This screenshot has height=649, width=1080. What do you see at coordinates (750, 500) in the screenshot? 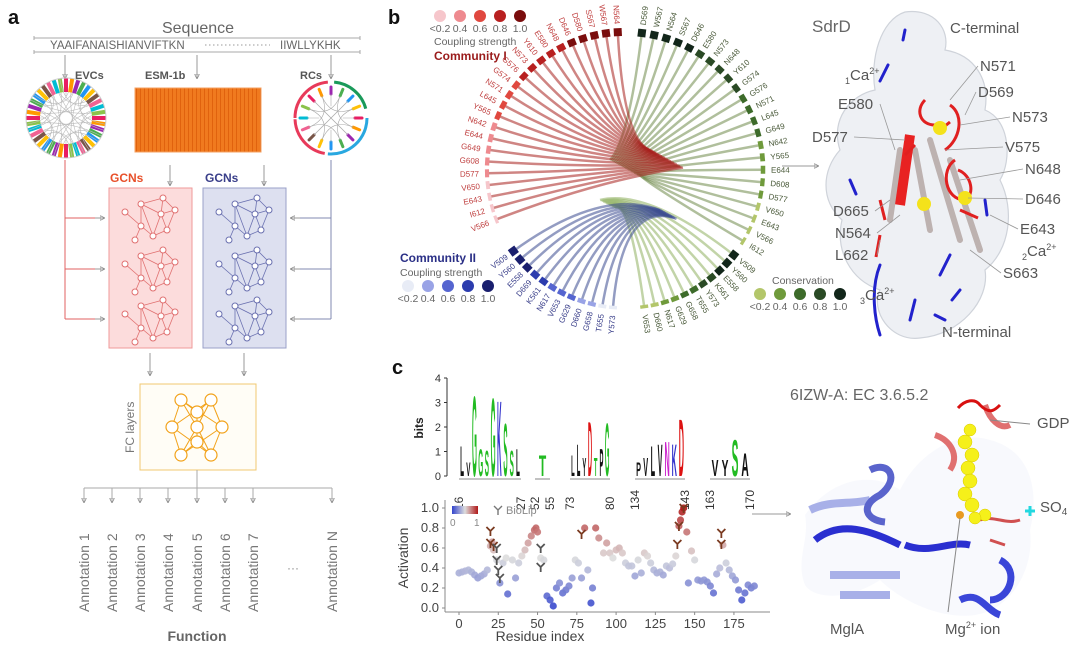
I see `logo-x-tick-label: 170` at bounding box center [750, 500].